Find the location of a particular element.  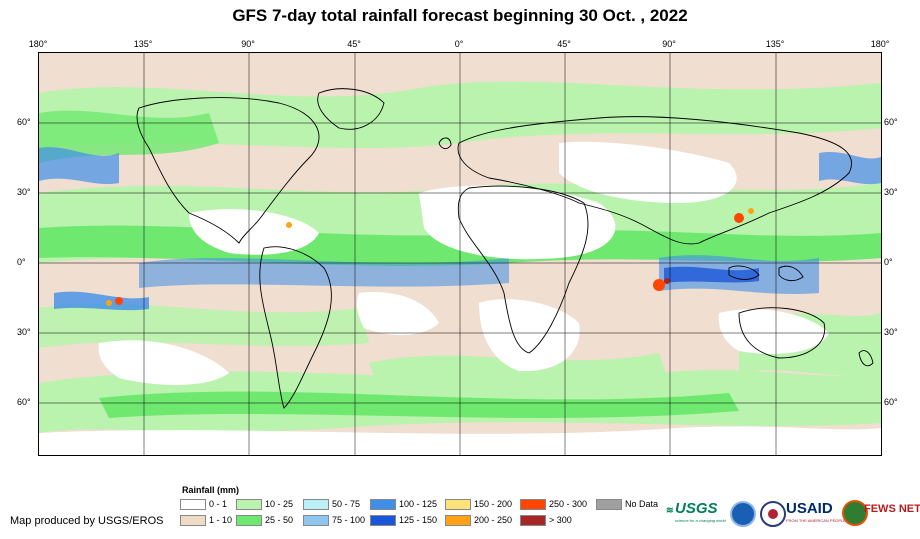

usgs-wordmark: USGS is located at coordinates (696, 508).